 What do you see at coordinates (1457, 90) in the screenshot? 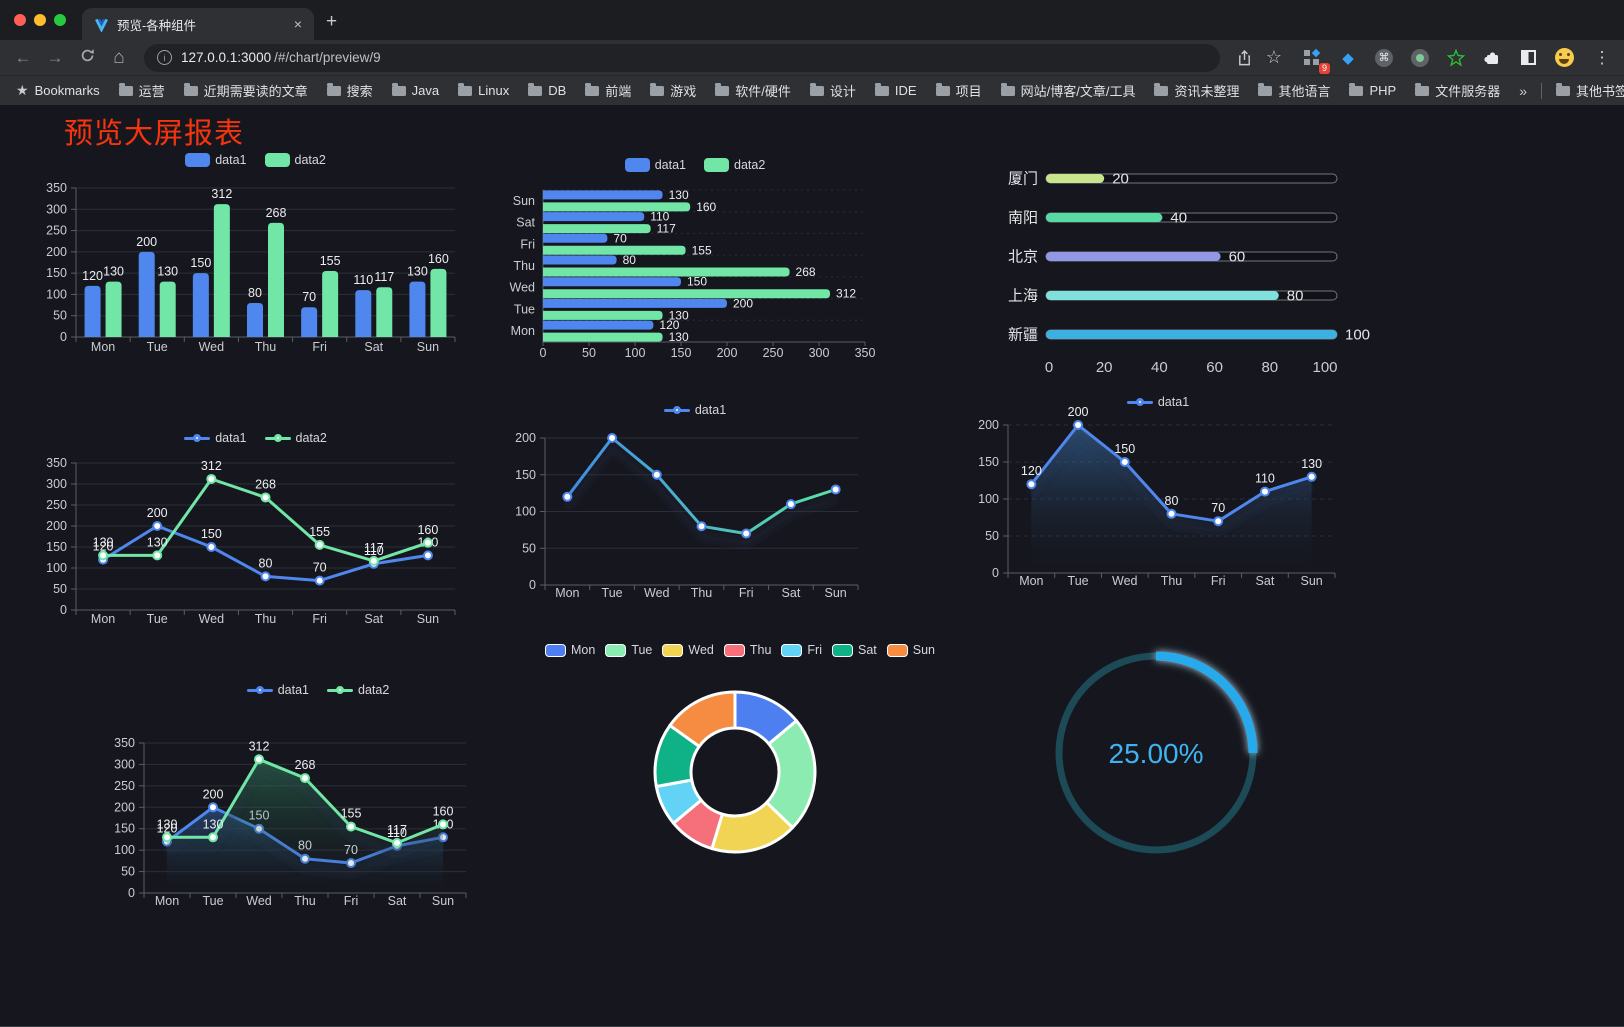
I see `bookmark-folder: 文件服务器` at bounding box center [1457, 90].